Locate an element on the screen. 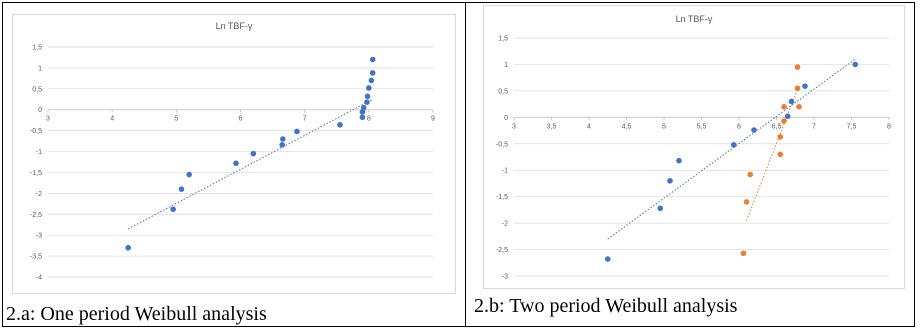  x-tick-label: 6,5 is located at coordinates (777, 126).